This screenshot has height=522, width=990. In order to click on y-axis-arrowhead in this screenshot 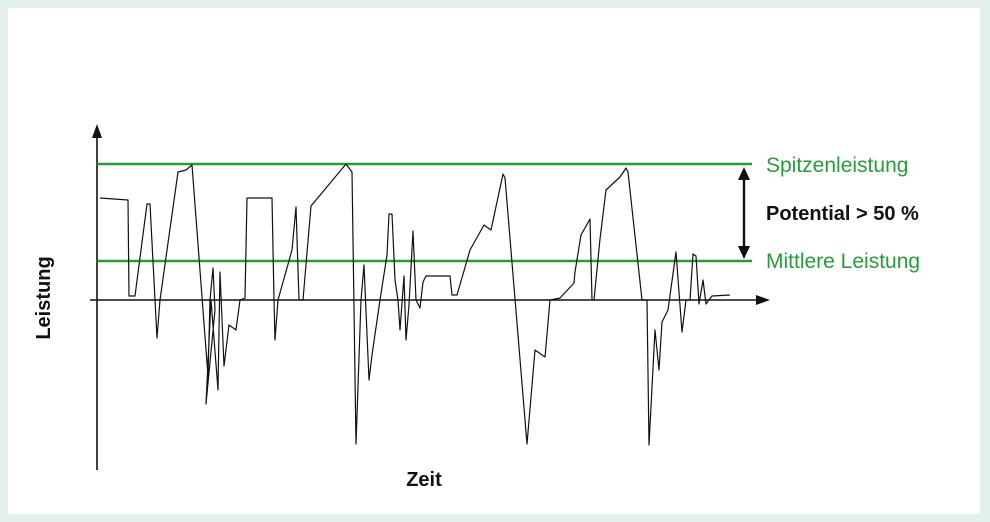, I will do `click(97, 131)`.